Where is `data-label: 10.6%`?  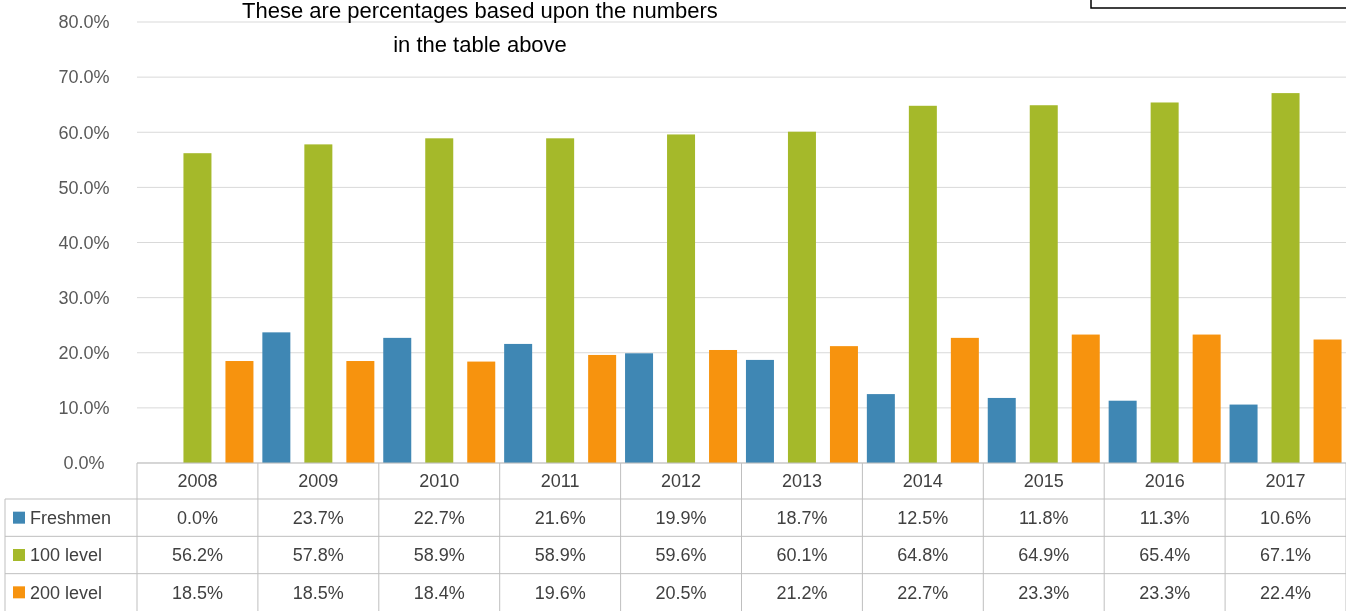
data-label: 10.6% is located at coordinates (1286, 517).